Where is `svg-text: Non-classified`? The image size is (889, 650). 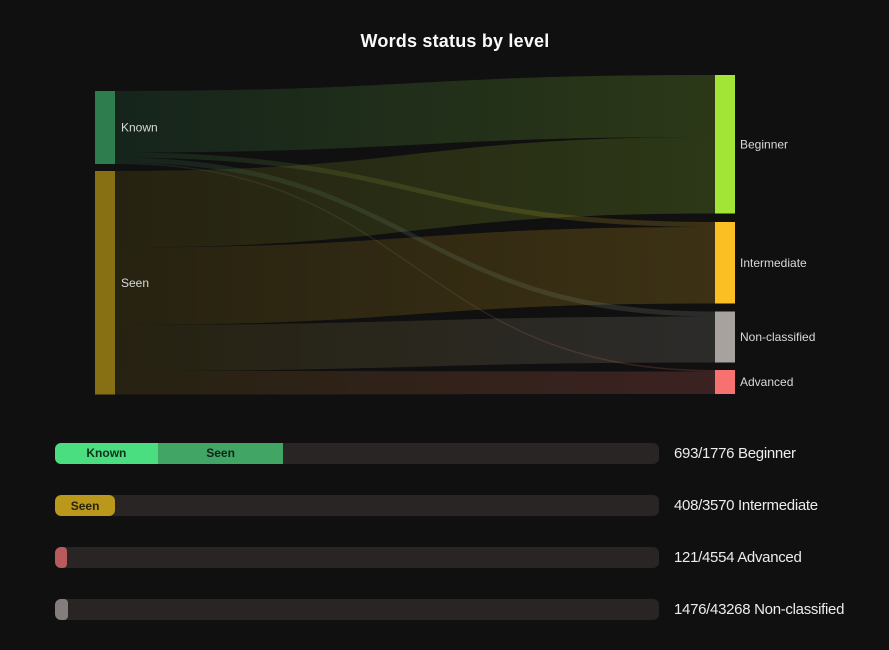 svg-text: Non-classified is located at coordinates (777, 337).